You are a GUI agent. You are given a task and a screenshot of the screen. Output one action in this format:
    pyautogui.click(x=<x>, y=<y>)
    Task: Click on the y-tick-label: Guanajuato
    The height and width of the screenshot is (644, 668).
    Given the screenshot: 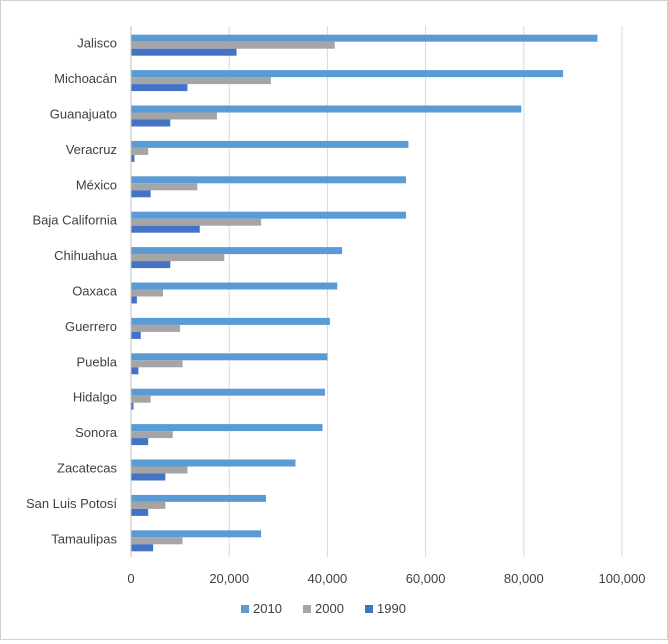 What is the action you would take?
    pyautogui.click(x=83, y=114)
    